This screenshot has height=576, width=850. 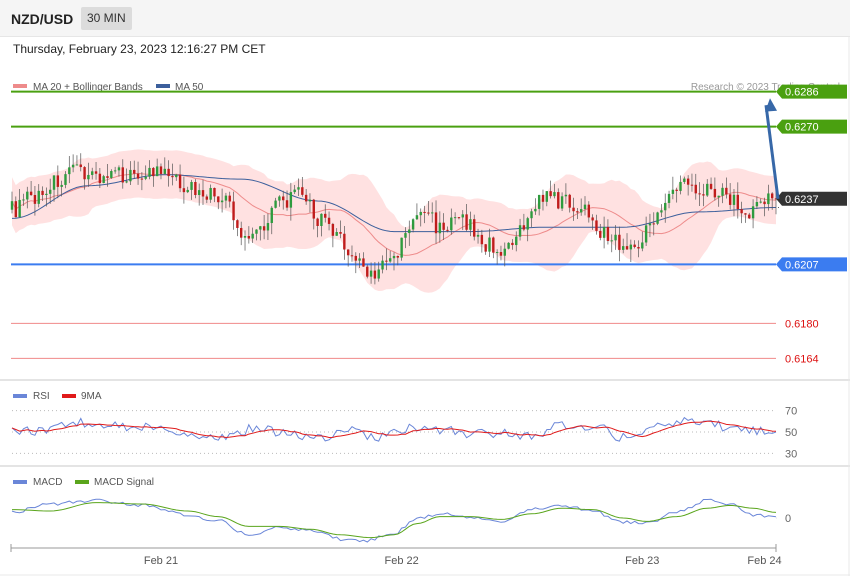 I want to click on legend-swatch-rsi, so click(x=20, y=396).